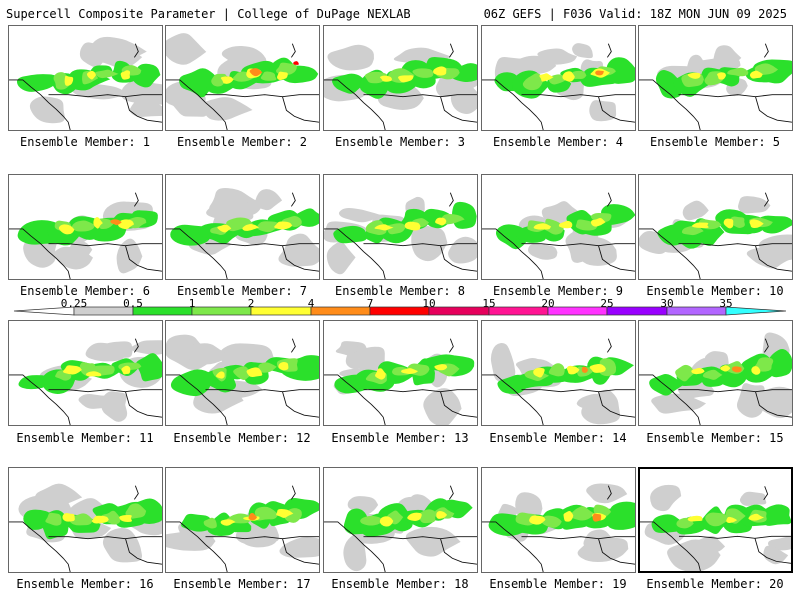 This screenshot has width=800, height=600. Describe the element at coordinates (400, 291) in the screenshot. I see `ensemble-member-label: Ensemble Member: 8` at that location.